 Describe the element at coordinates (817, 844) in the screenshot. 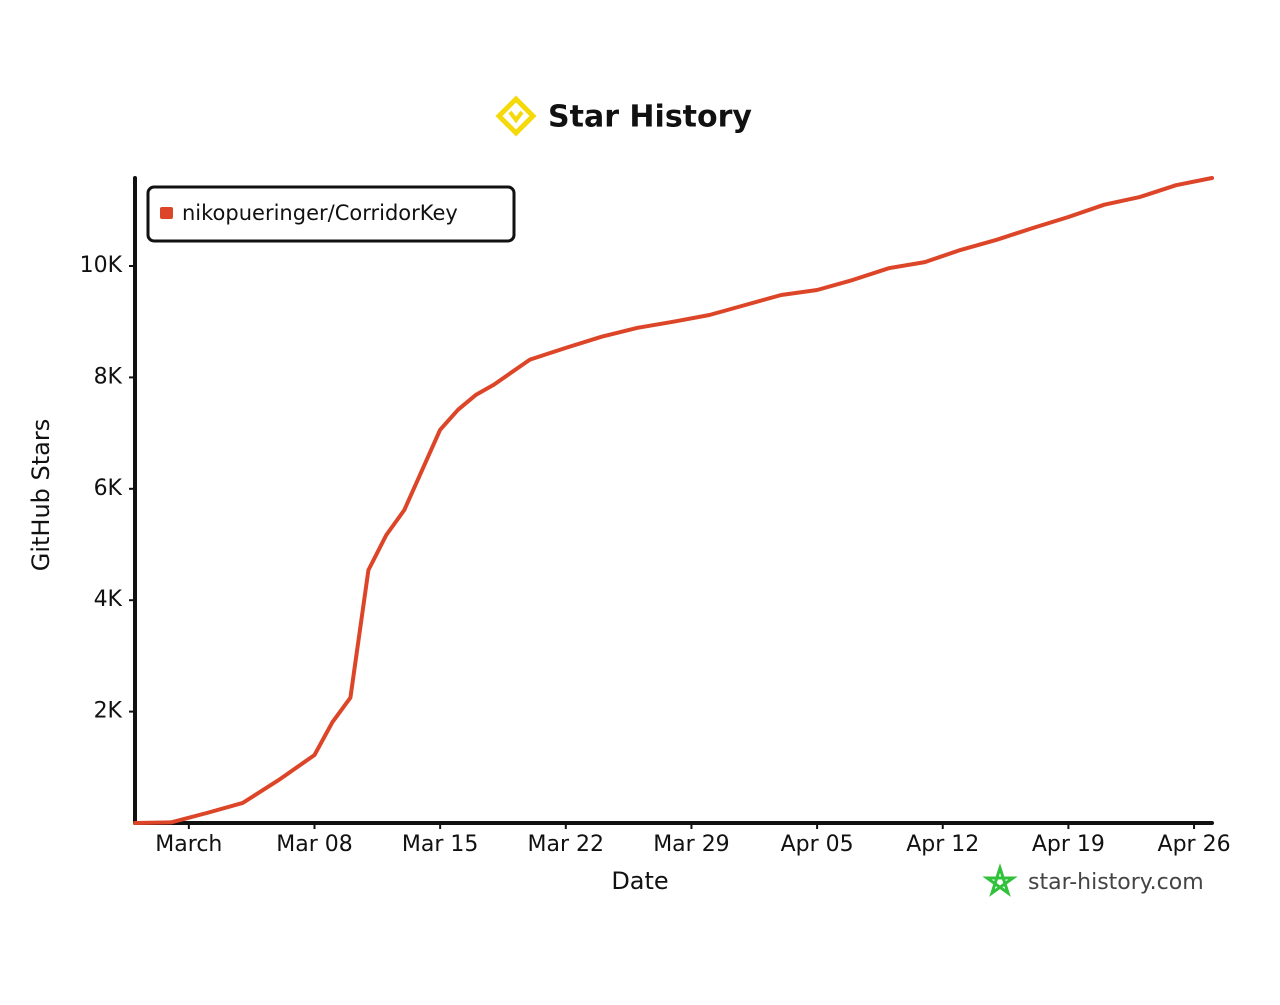

I see `x-tick-label: Apr 05` at that location.